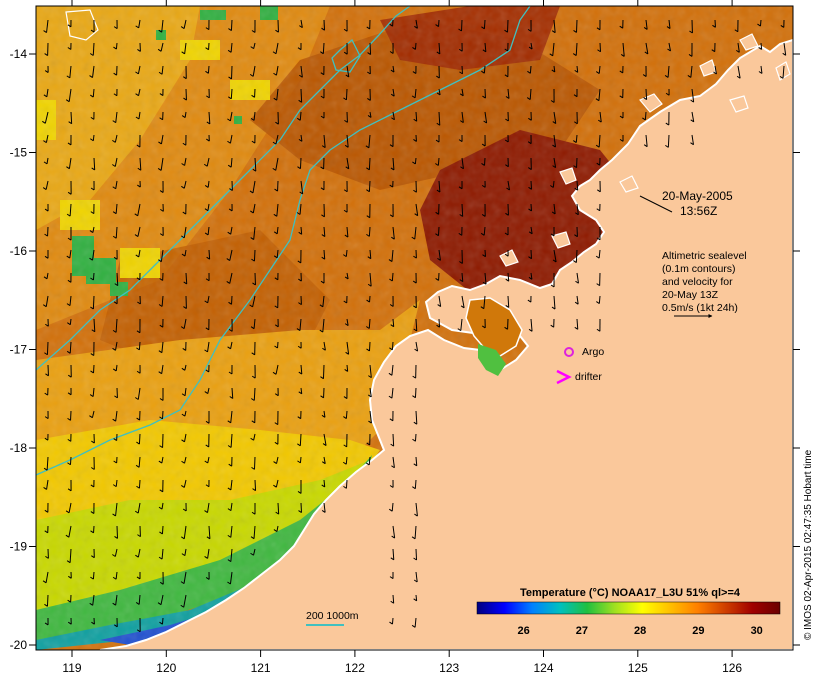  What do you see at coordinates (639, 631) in the screenshot?
I see `colorbar-ticks: 26 27 28 29 30` at bounding box center [639, 631].